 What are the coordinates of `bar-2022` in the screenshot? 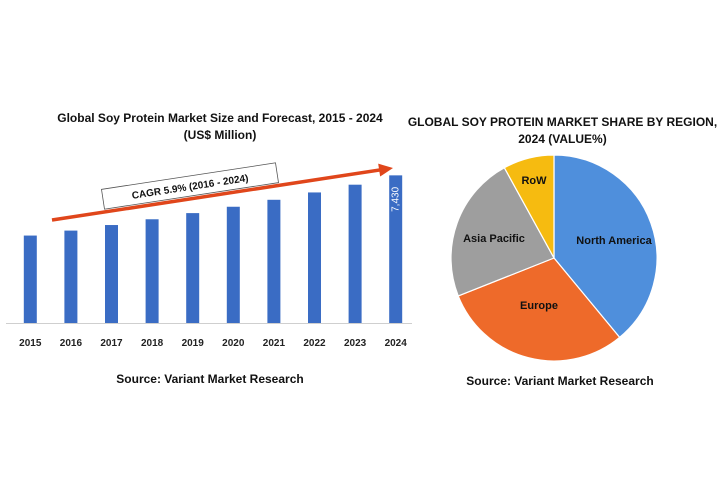 It's located at (314, 257).